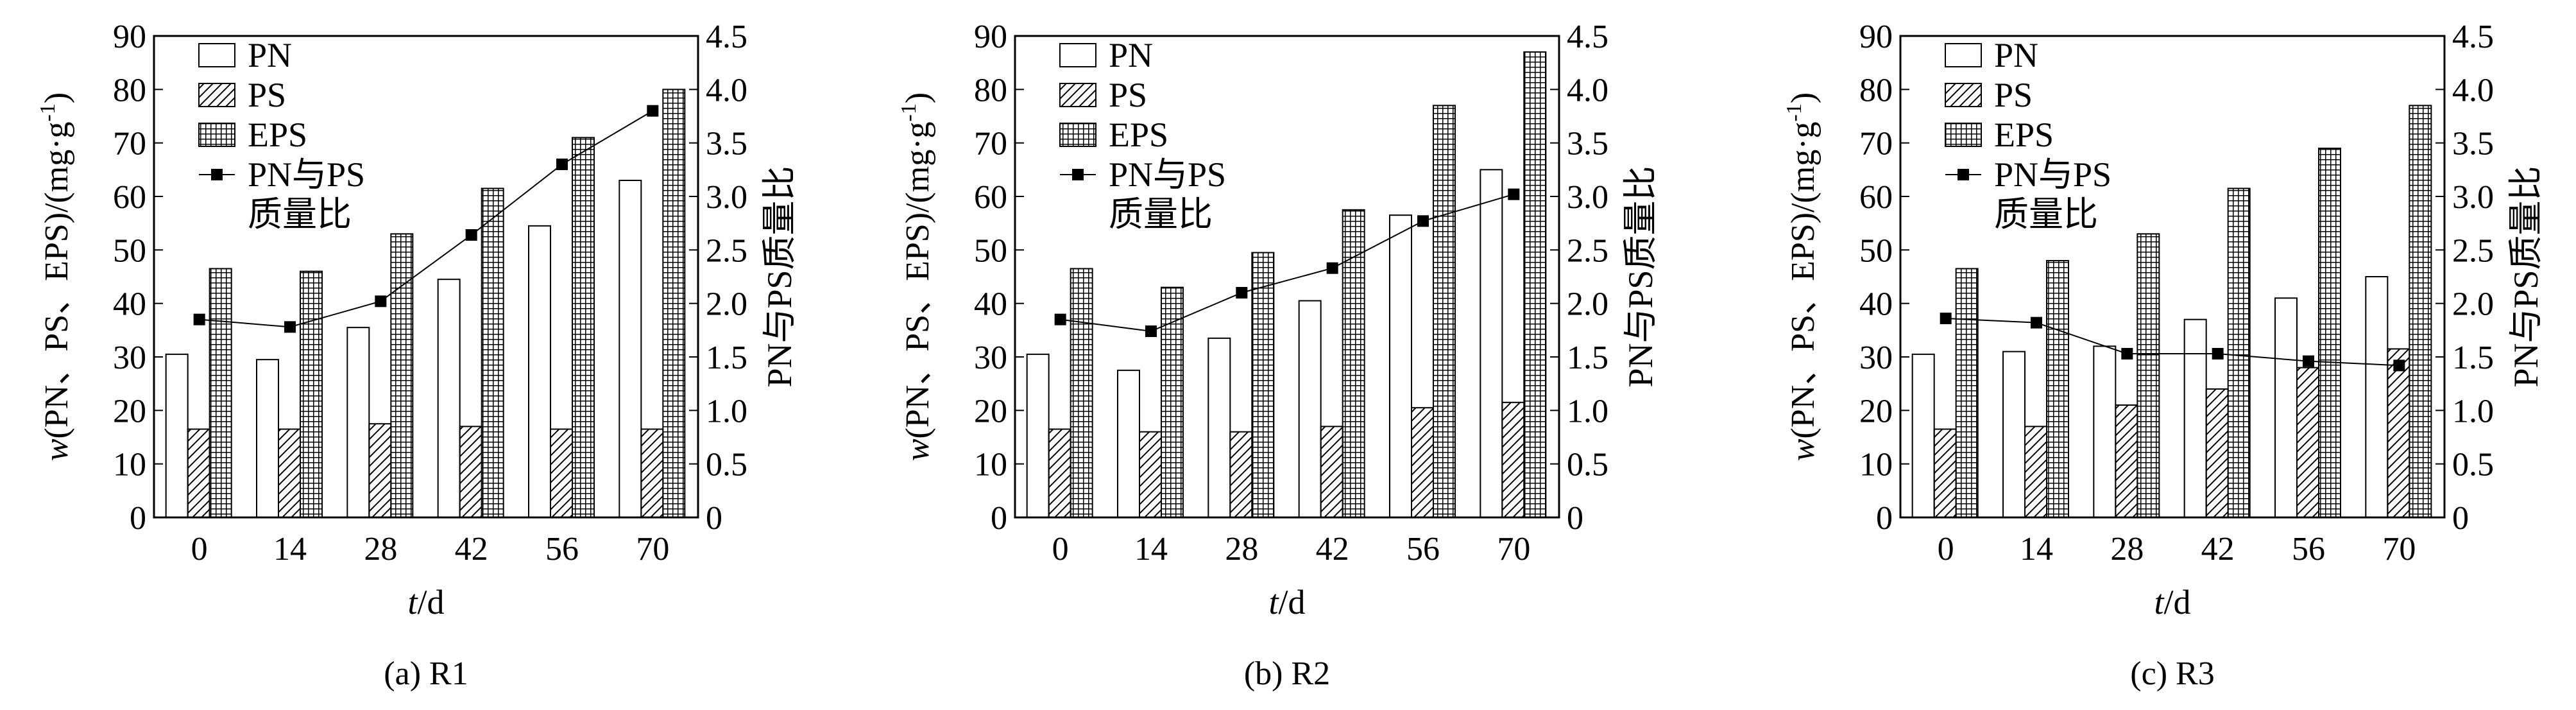  What do you see at coordinates (714, 518) in the screenshot?
I see `y2-tick-label: 0` at bounding box center [714, 518].